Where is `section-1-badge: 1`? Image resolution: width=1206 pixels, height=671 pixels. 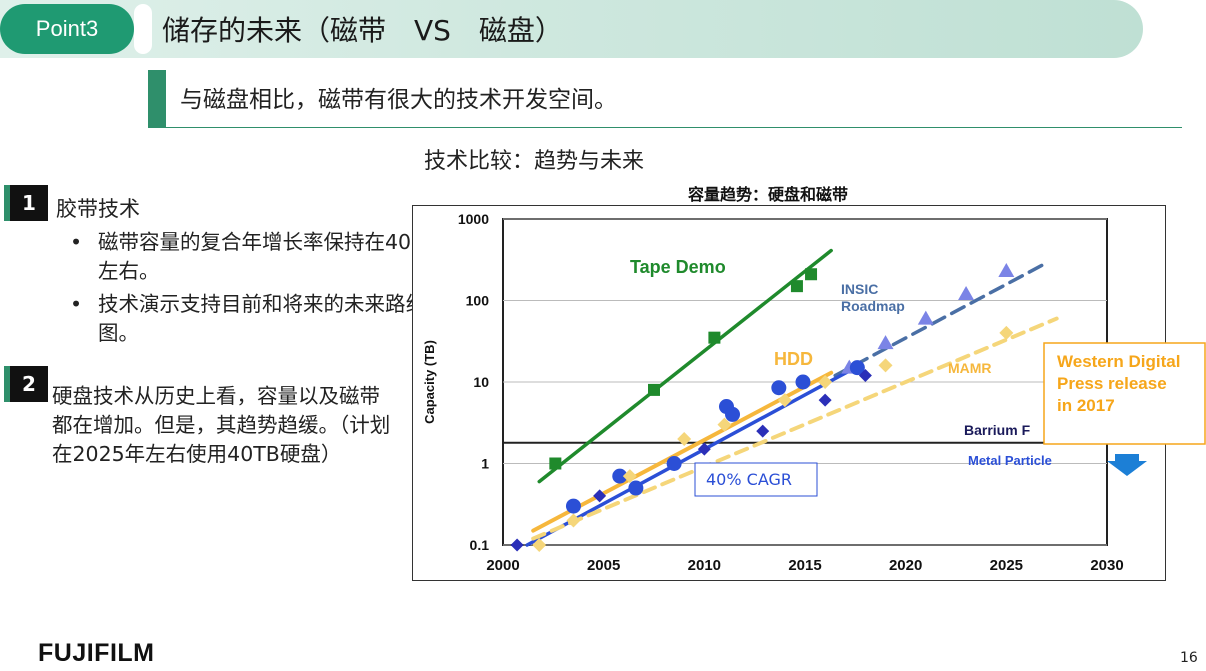
section-1-badge: 1 is located at coordinates (26, 203).